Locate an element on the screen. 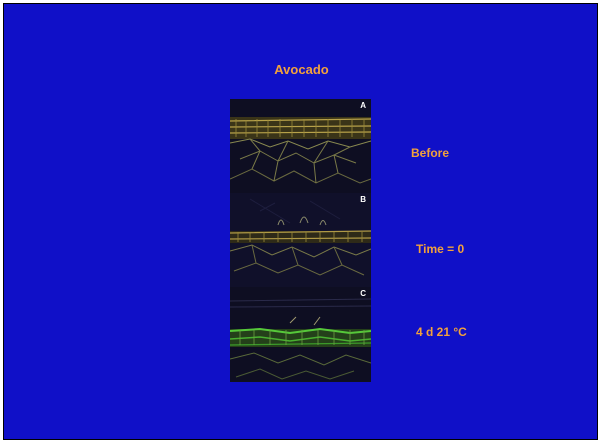  slide-title: Avocado is located at coordinates (301, 69).